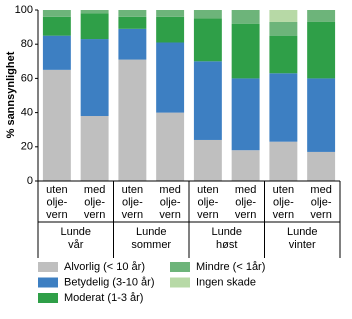 This screenshot has width=352, height=319. I want to click on legend-label: Moderat (1-3 år), so click(103, 298).